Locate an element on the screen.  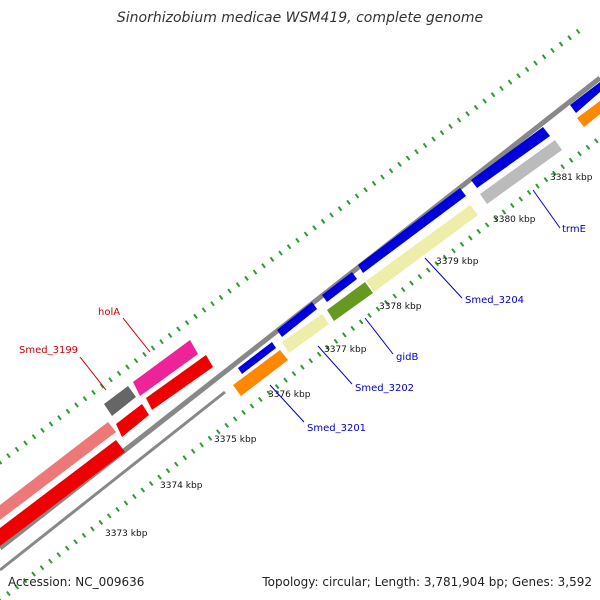
tick-label: 3373 kbp is located at coordinates (126, 534).